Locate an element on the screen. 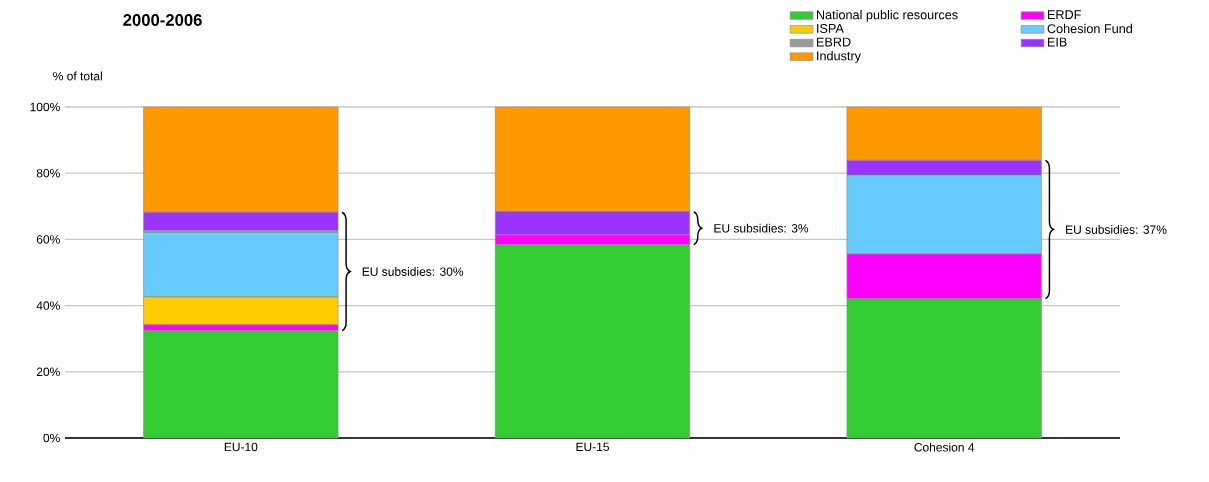 This screenshot has height=482, width=1209. x-tick-label: Cohesion 4 is located at coordinates (944, 447).